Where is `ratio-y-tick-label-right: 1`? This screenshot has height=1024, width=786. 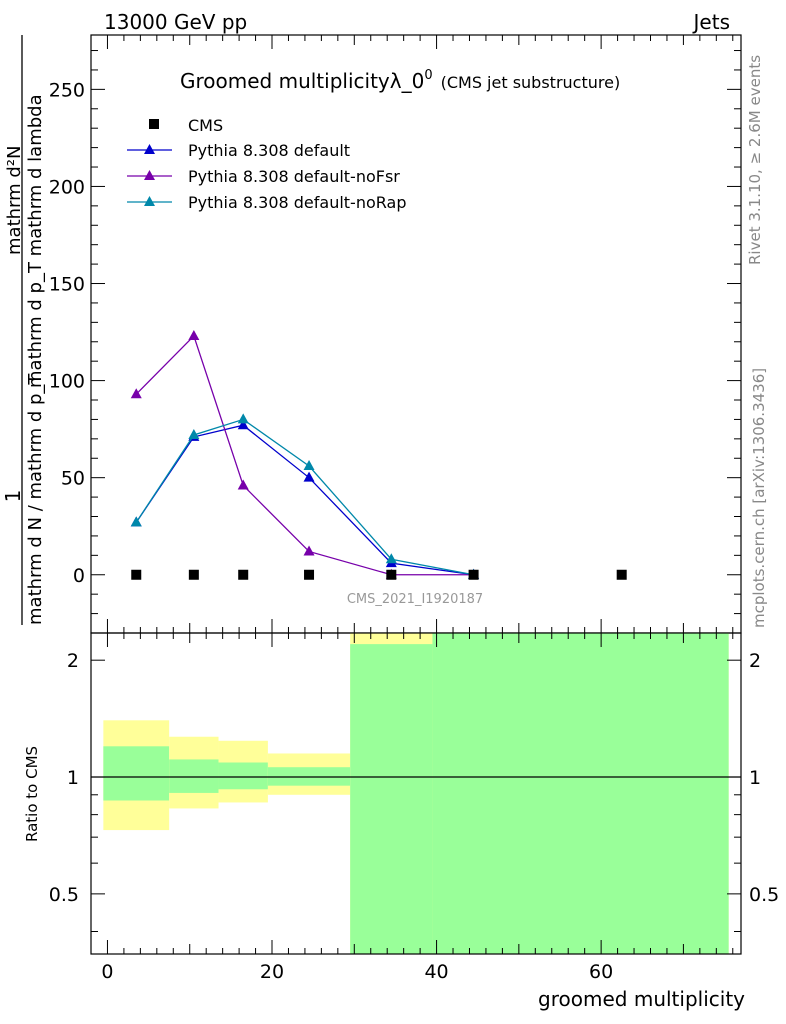
ratio-y-tick-label-right: 1 is located at coordinates (755, 778).